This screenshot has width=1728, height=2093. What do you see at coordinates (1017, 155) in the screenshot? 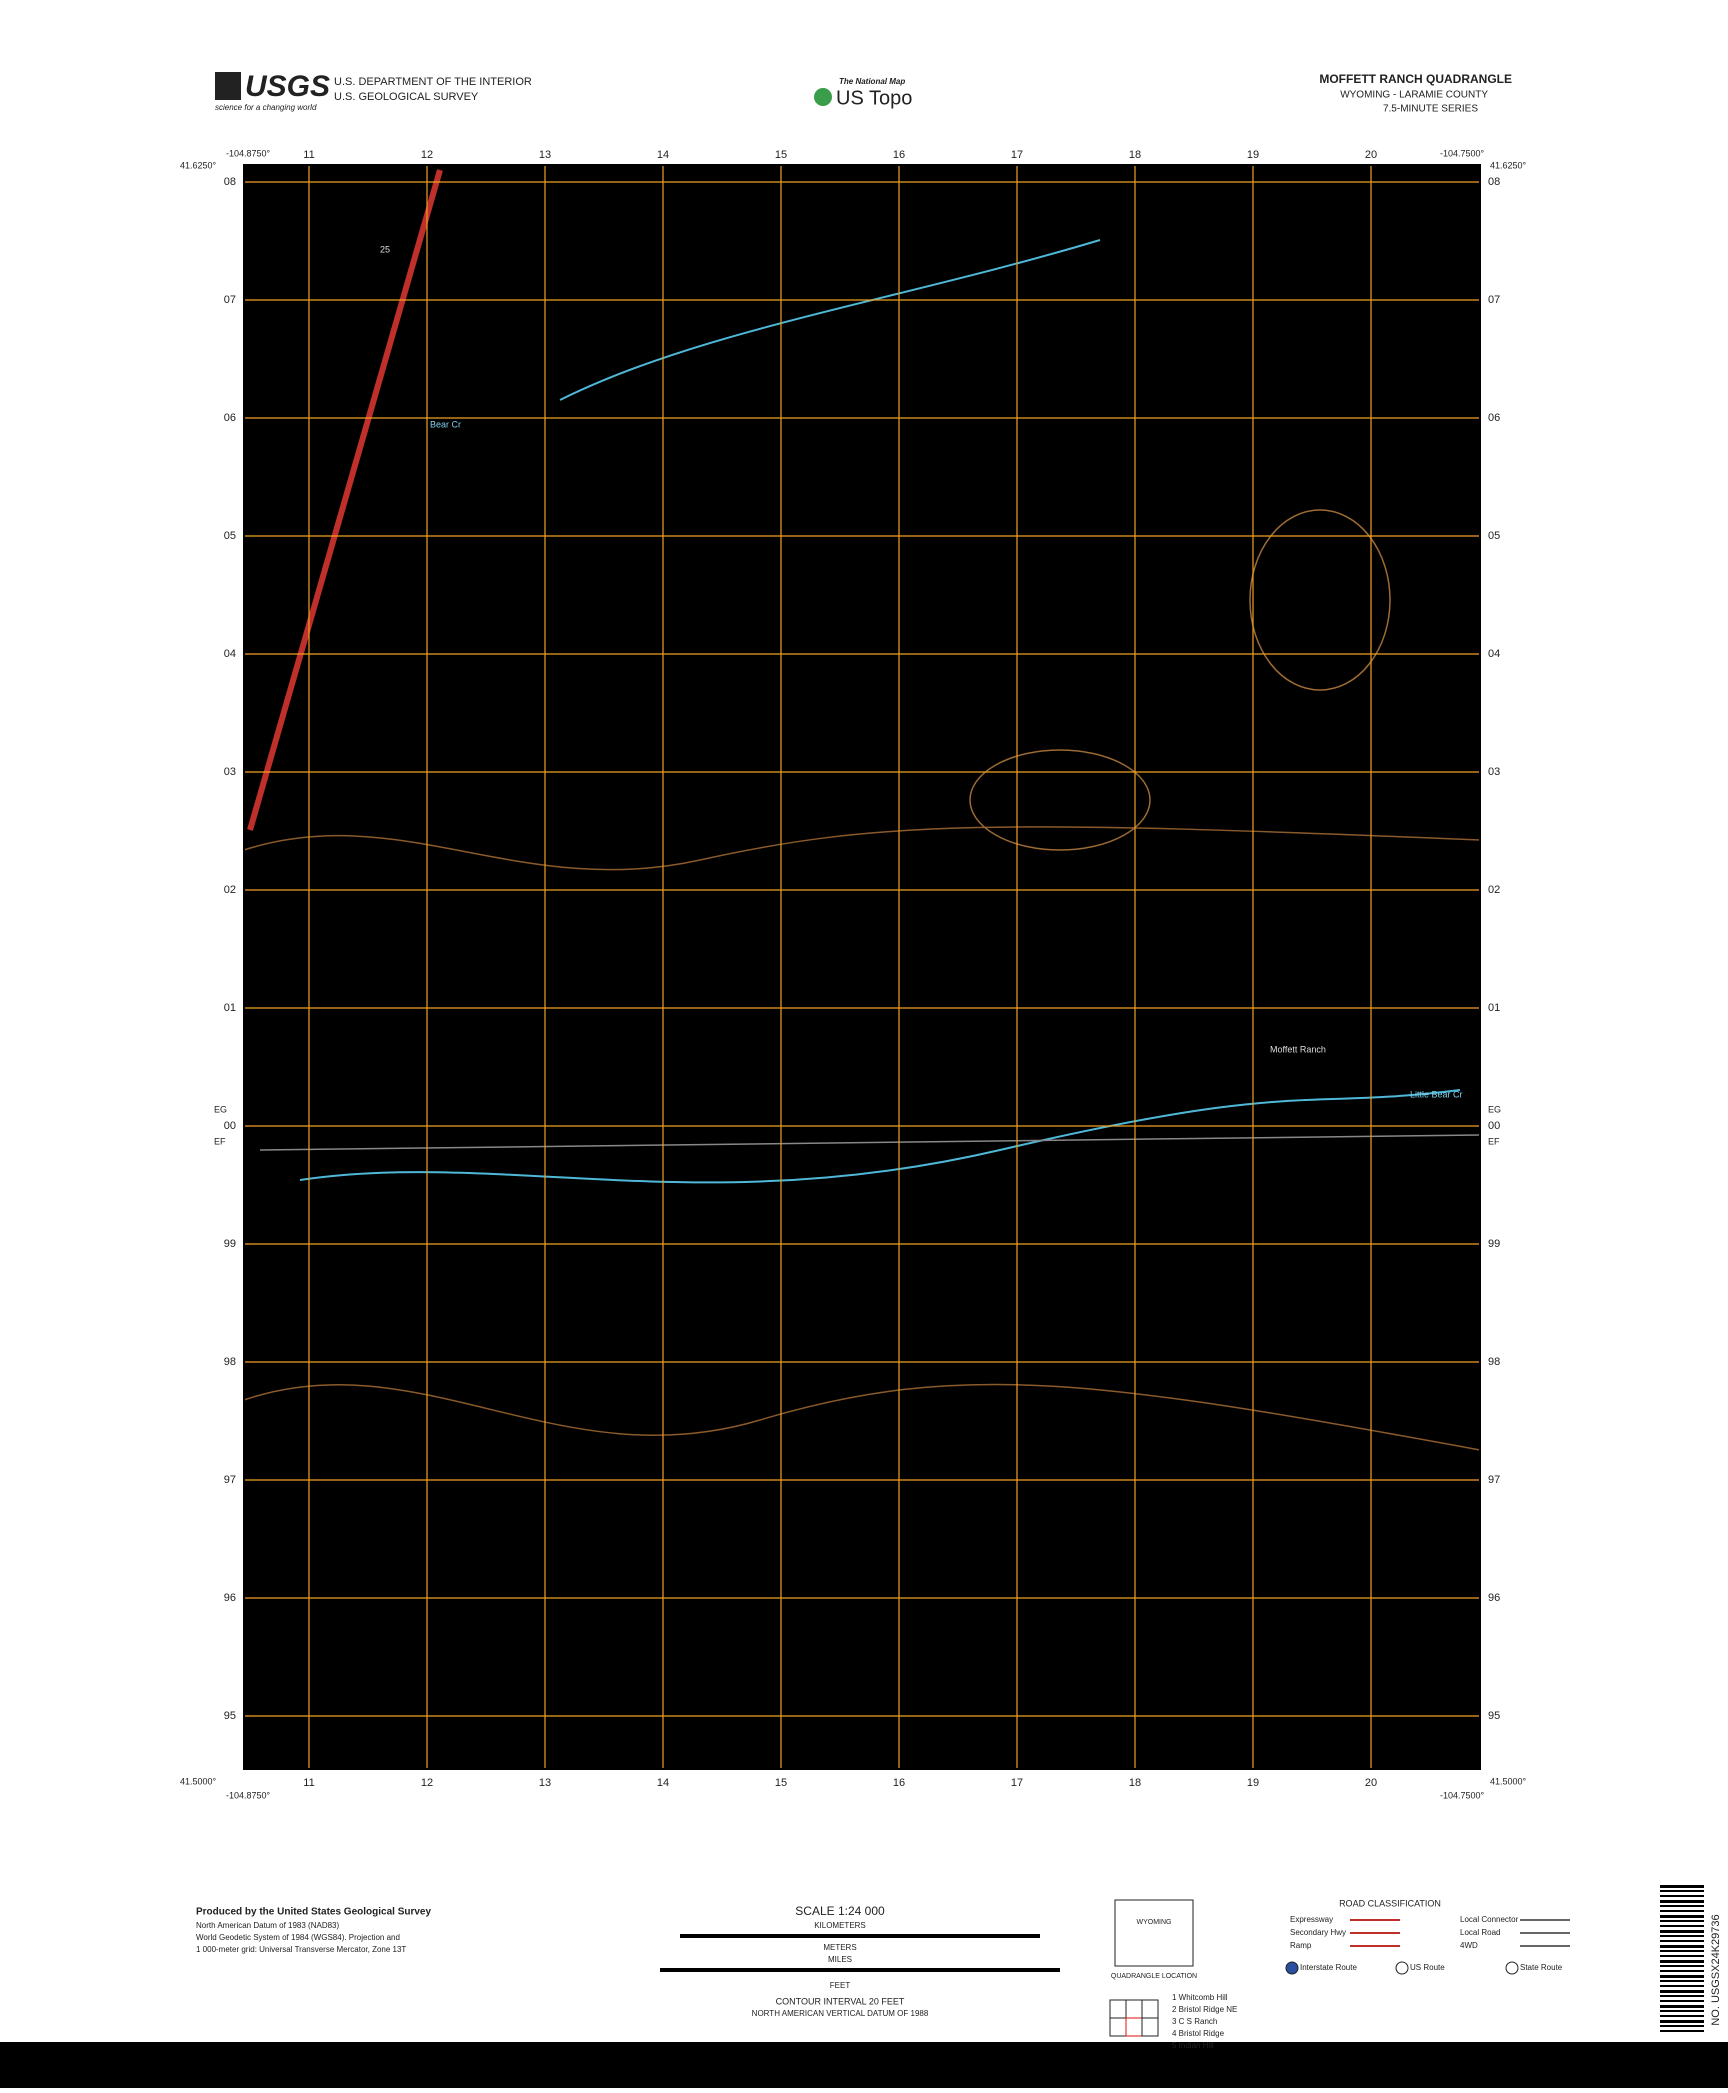
I see `easting-label: 17` at bounding box center [1017, 155].